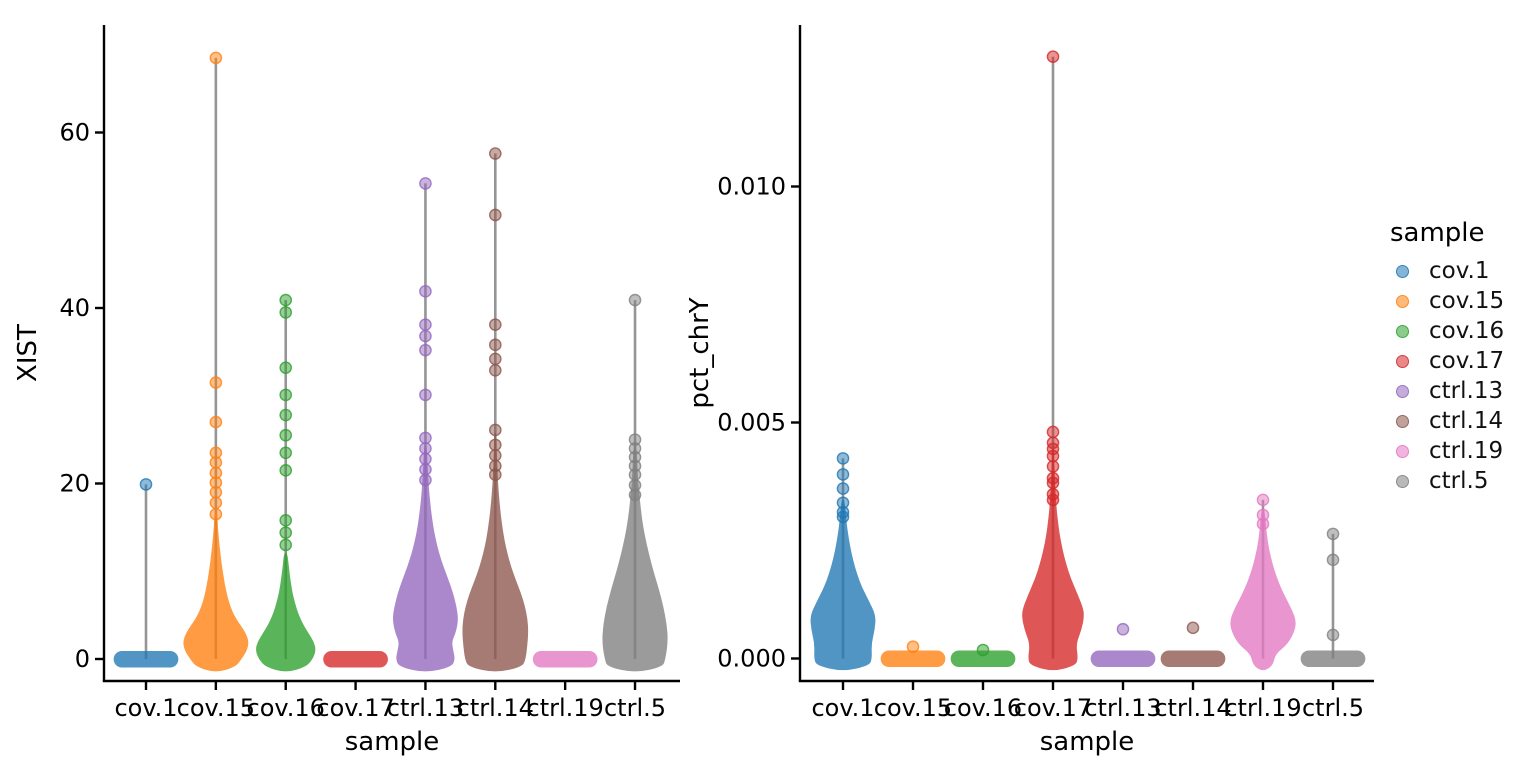  Describe the element at coordinates (565, 659) in the screenshot. I see `violin-ctrl.19-left` at that location.